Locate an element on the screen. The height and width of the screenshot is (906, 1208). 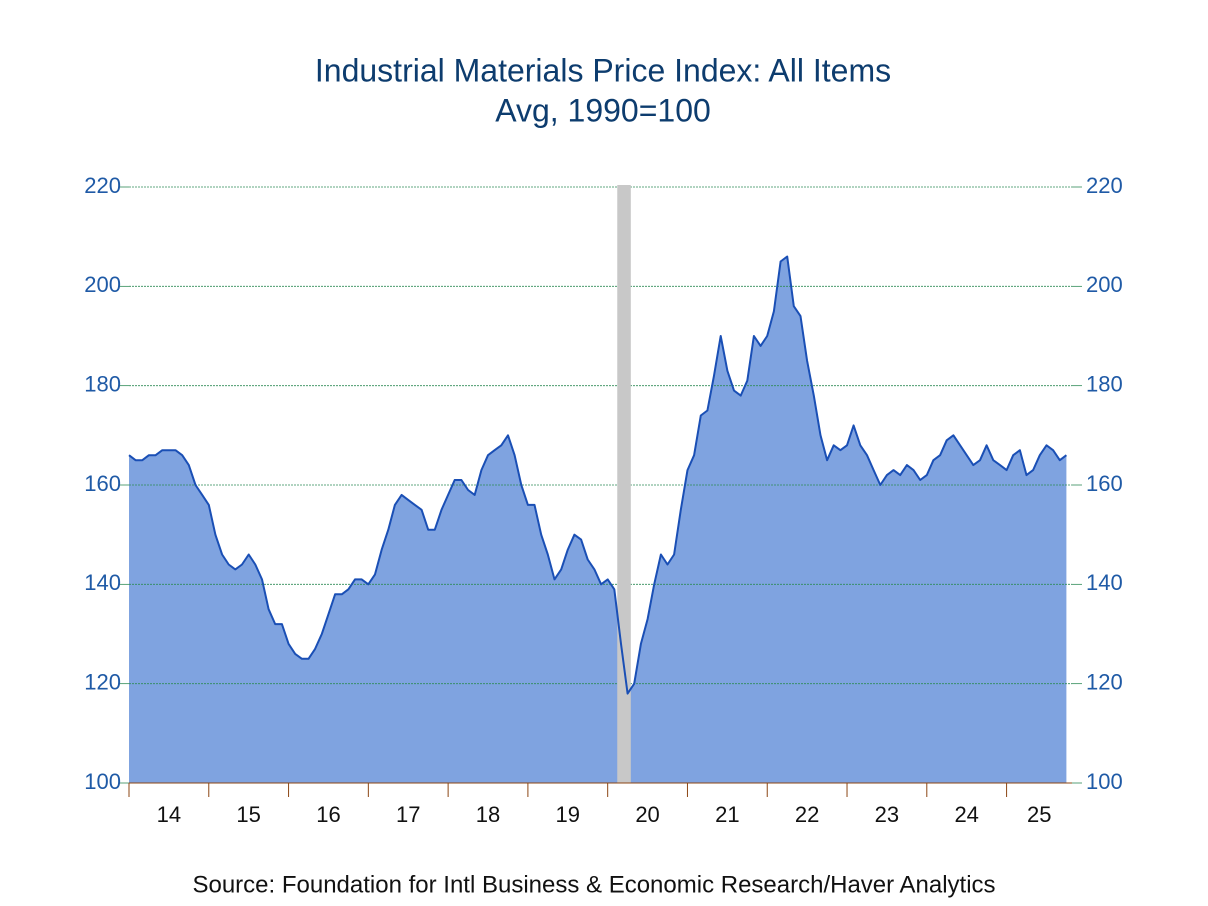
y2-tick-label: 140 is located at coordinates (1104, 582).